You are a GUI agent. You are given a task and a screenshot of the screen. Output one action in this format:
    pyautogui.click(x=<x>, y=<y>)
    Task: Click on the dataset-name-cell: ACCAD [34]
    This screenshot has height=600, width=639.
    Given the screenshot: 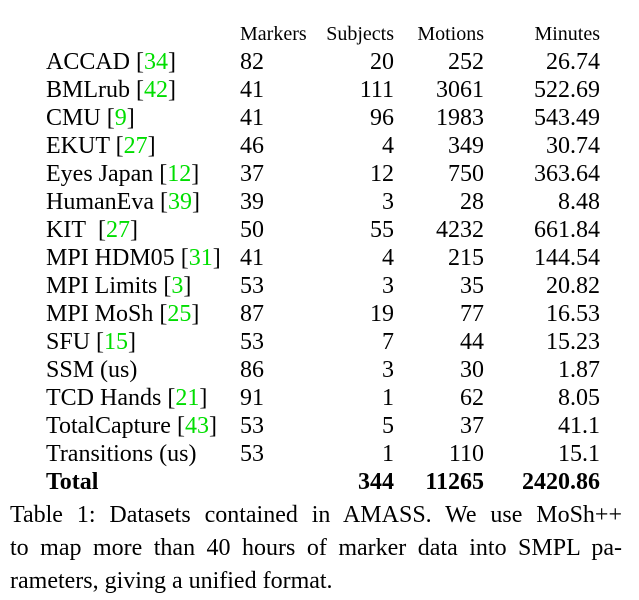 What is the action you would take?
    pyautogui.click(x=143, y=62)
    